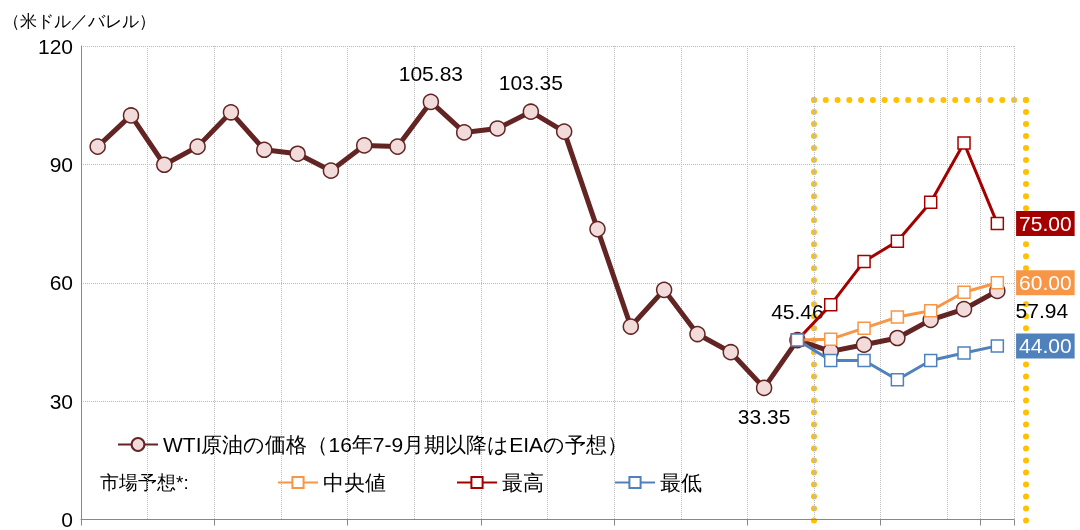 This screenshot has height=530, width=1080. I want to click on y-axis-title: （米ドル／バレル）, so click(79, 21).